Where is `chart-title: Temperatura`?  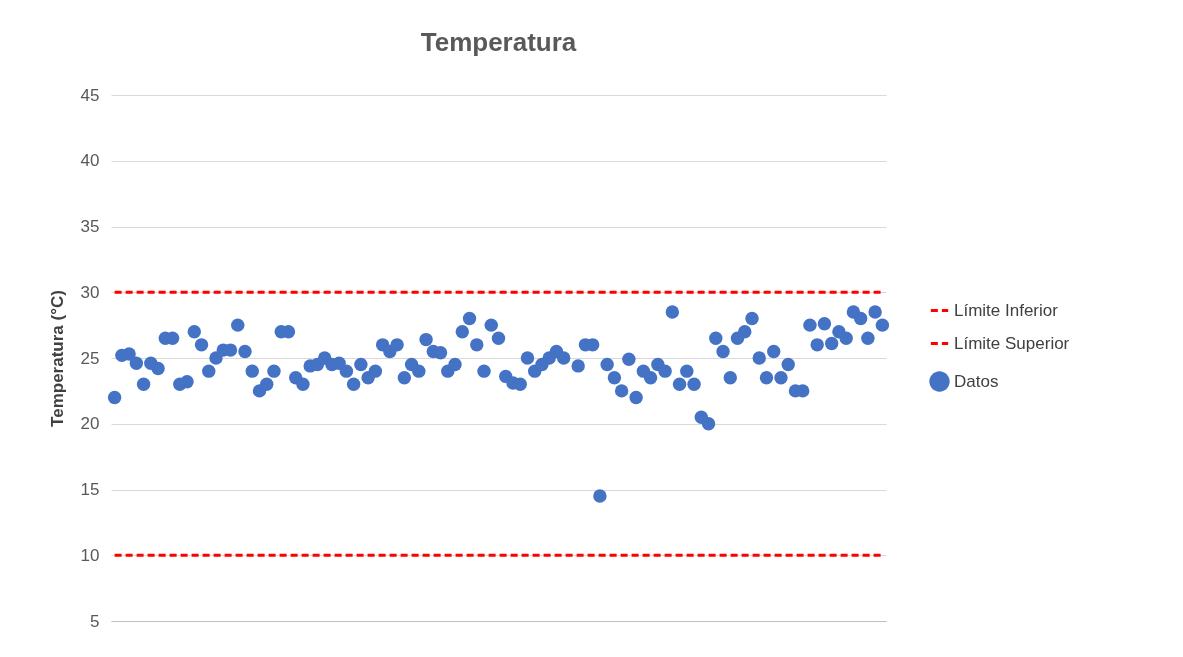 chart-title: Temperatura is located at coordinates (498, 42).